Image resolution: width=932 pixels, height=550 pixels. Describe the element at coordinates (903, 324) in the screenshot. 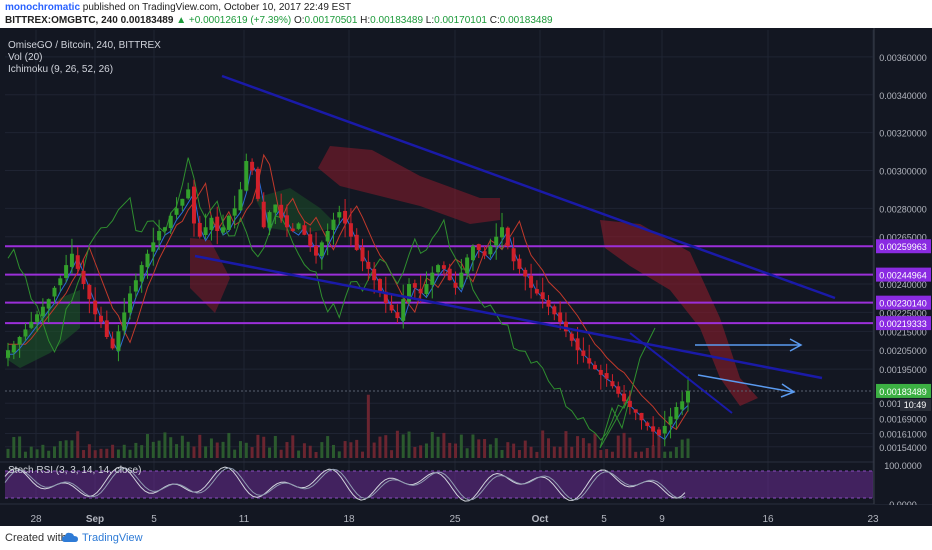

I see `level-price-label: 0.00219333` at that location.